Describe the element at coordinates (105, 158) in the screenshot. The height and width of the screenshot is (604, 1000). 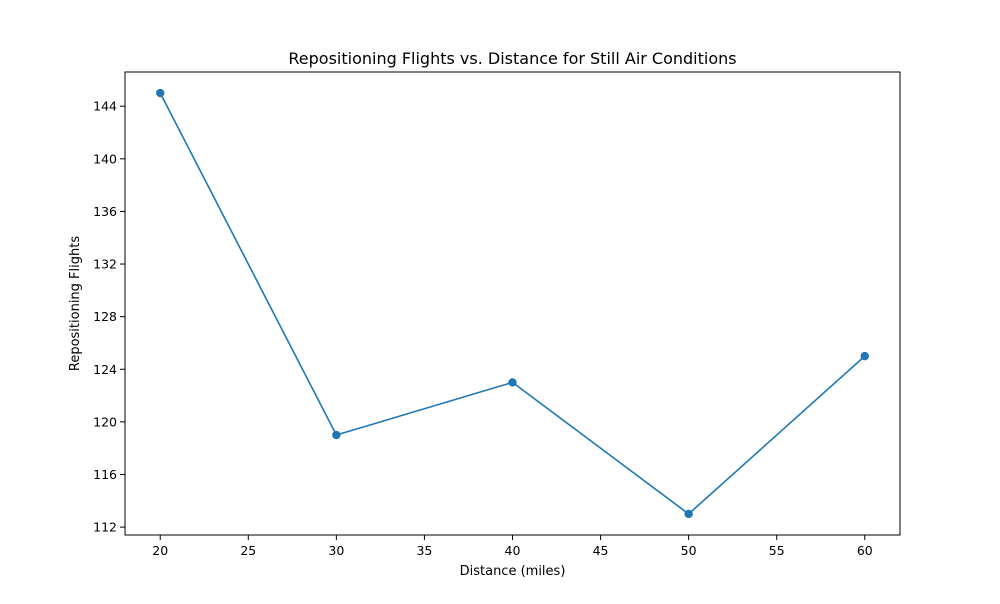
I see `y-tick-label: 140` at that location.